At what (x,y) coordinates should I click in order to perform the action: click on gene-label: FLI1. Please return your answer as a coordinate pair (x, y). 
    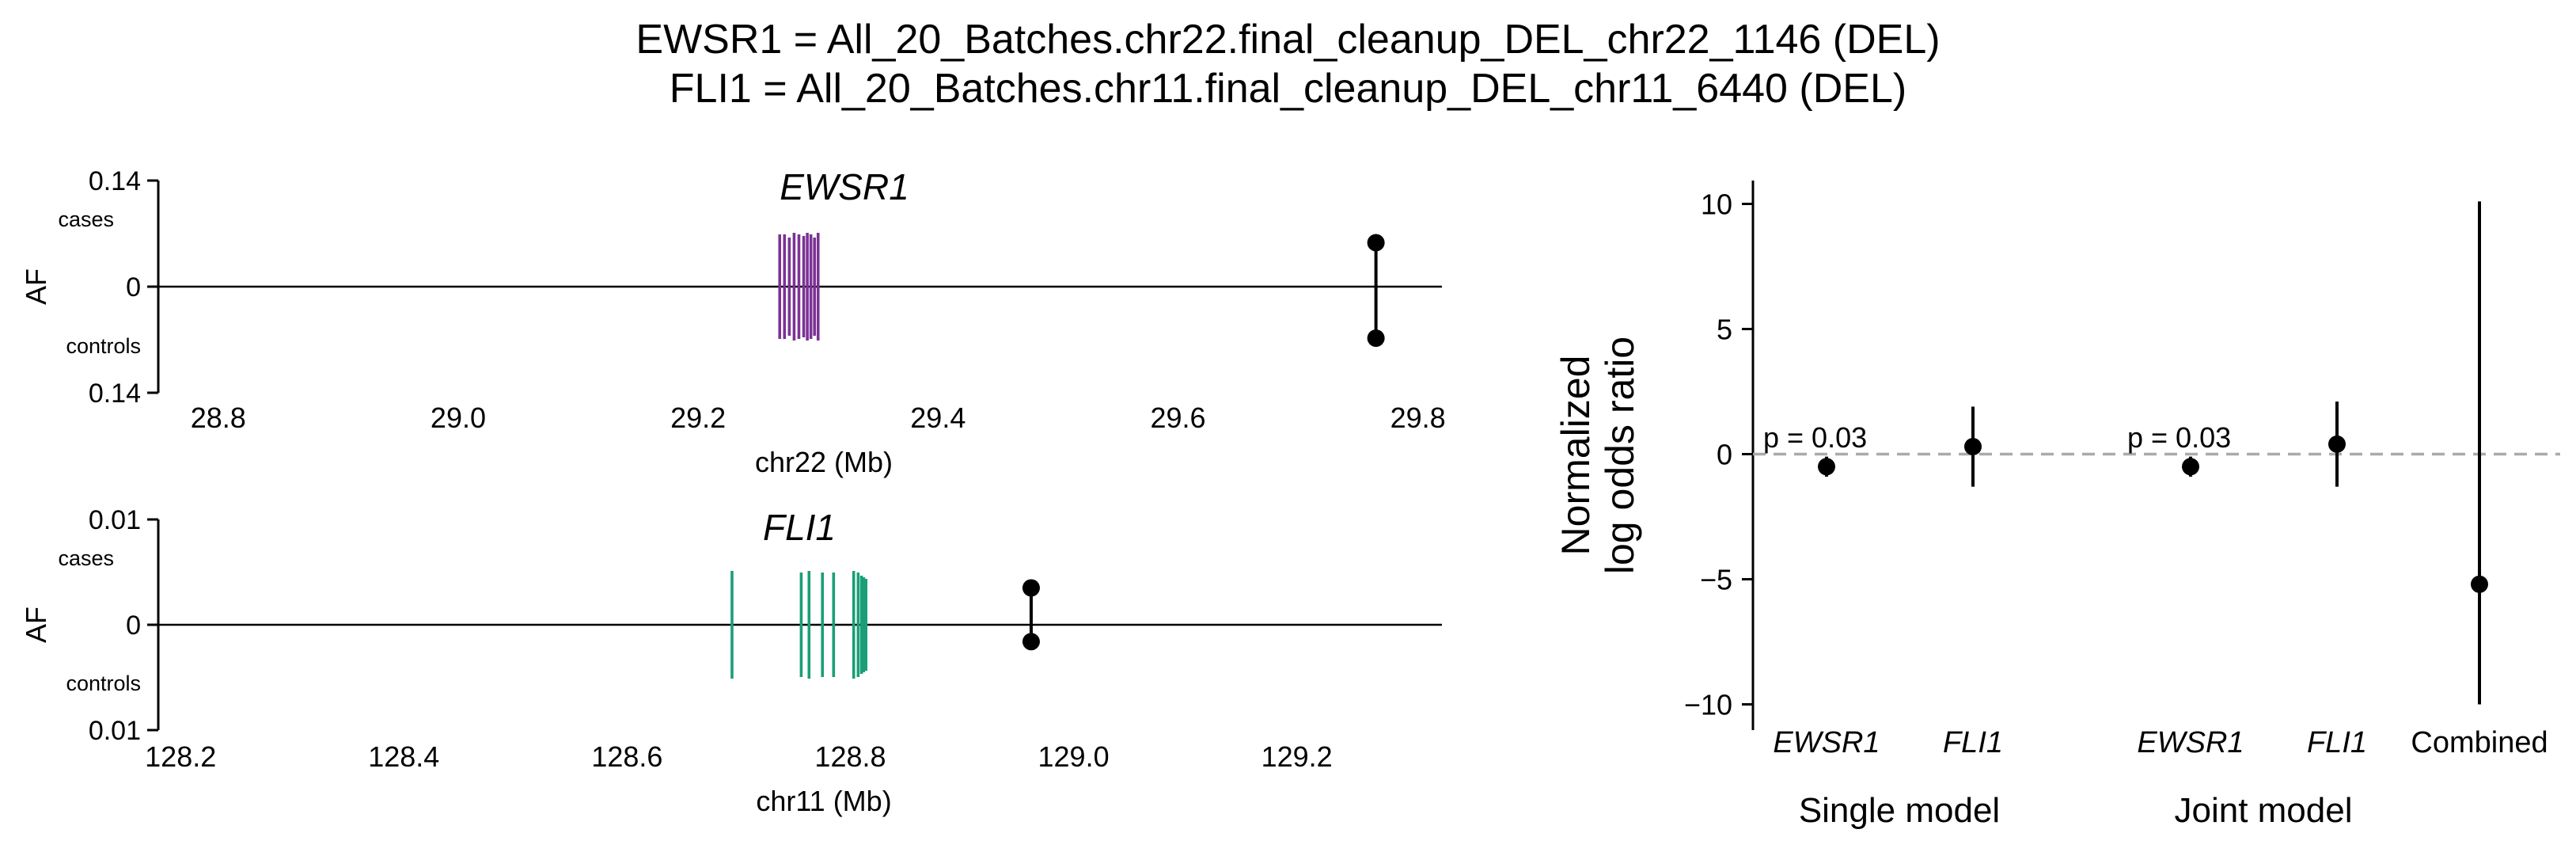
    Looking at the image, I should click on (799, 527).